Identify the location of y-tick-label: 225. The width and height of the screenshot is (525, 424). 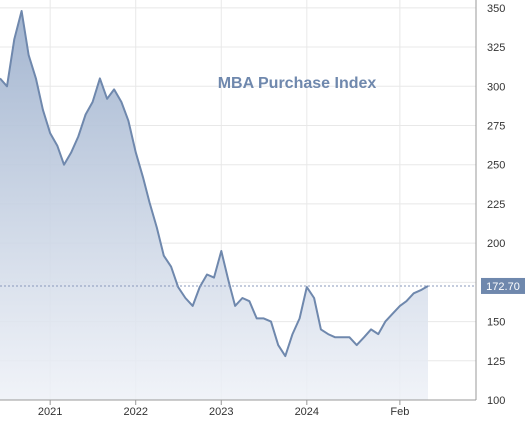
(496, 205).